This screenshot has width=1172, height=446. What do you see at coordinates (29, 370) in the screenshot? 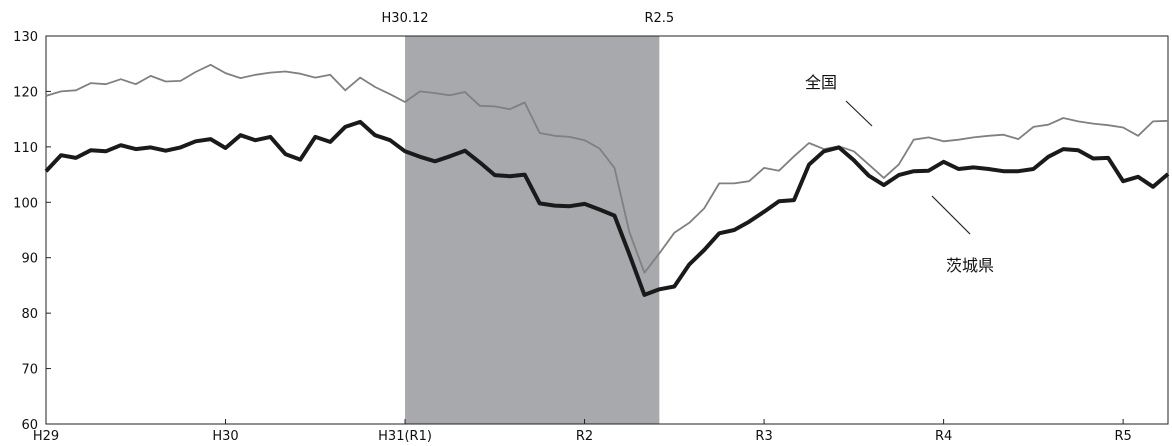
I see `y-tick-label: 70` at bounding box center [29, 370].